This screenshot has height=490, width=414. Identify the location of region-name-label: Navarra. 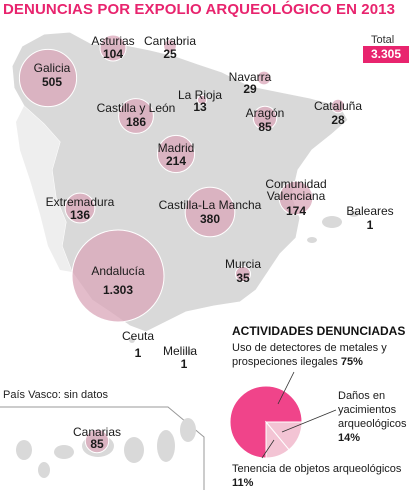
(250, 77).